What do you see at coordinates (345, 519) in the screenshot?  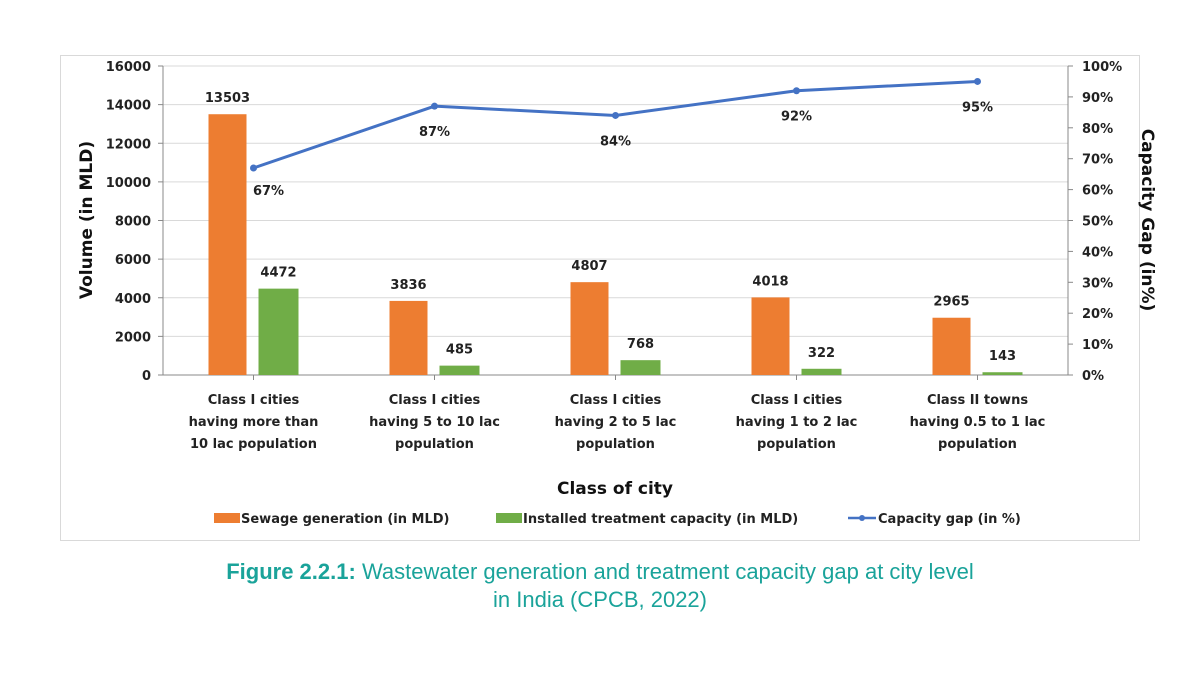 I see `legend-label-sewage: Sewage generation (in MLD)` at bounding box center [345, 519].